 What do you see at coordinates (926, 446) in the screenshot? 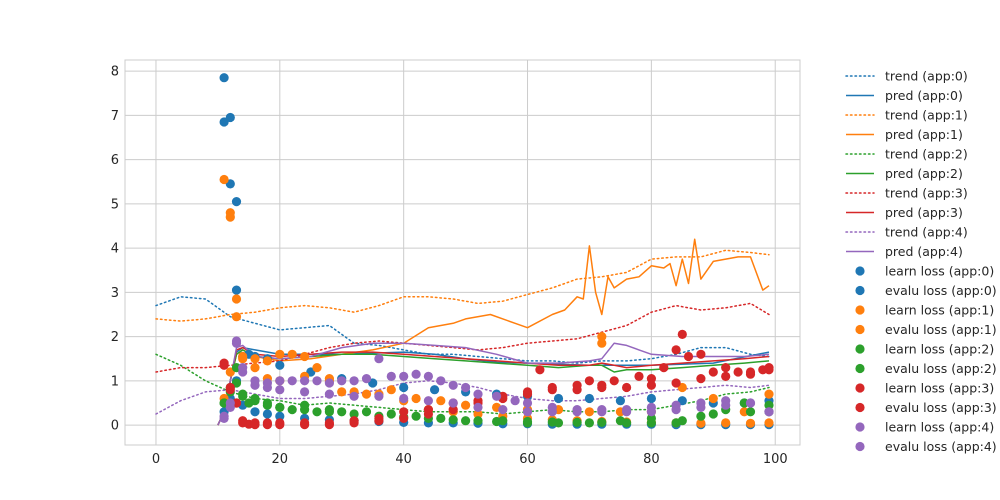
I see `legend-entry-19: evalu loss (app:4)` at bounding box center [926, 446].